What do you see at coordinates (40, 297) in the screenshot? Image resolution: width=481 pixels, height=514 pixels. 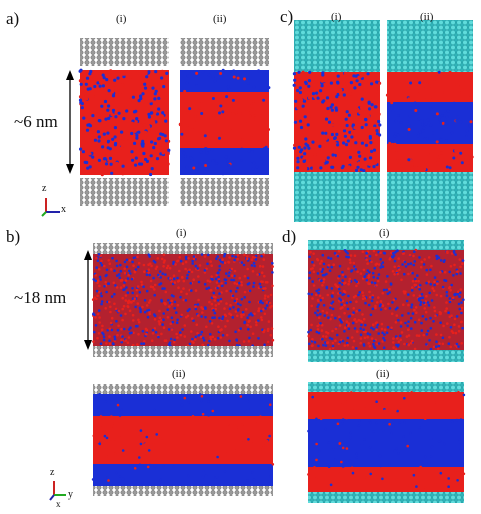 I see `panel-b-scale-label: ~18 nm` at bounding box center [40, 297].